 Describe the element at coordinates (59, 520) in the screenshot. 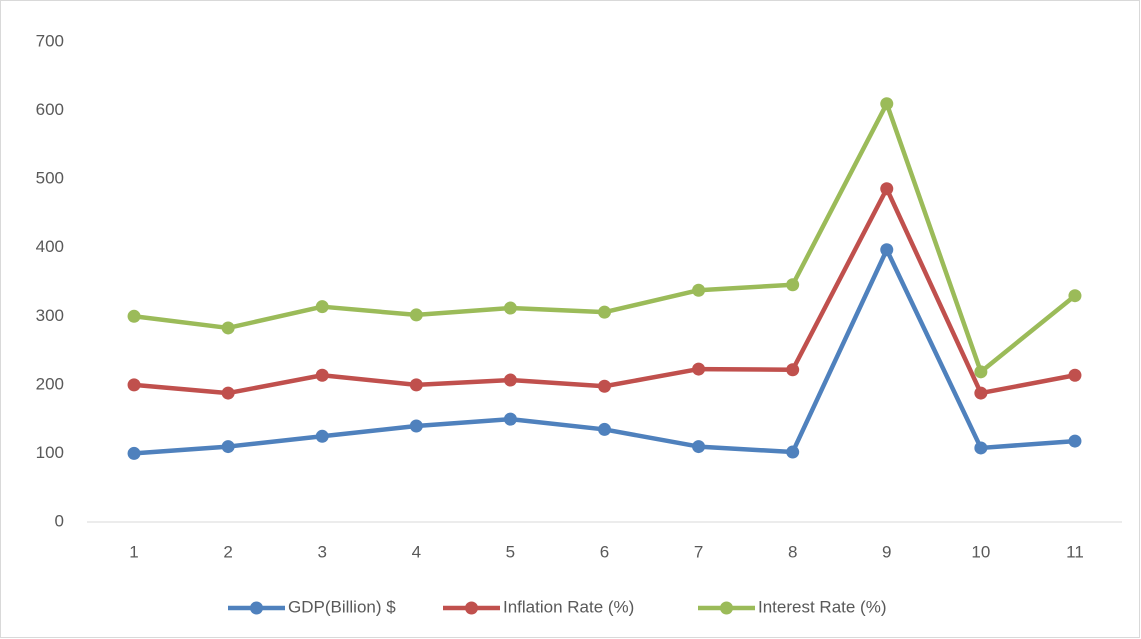

I see `y-tick-label: 0` at that location.